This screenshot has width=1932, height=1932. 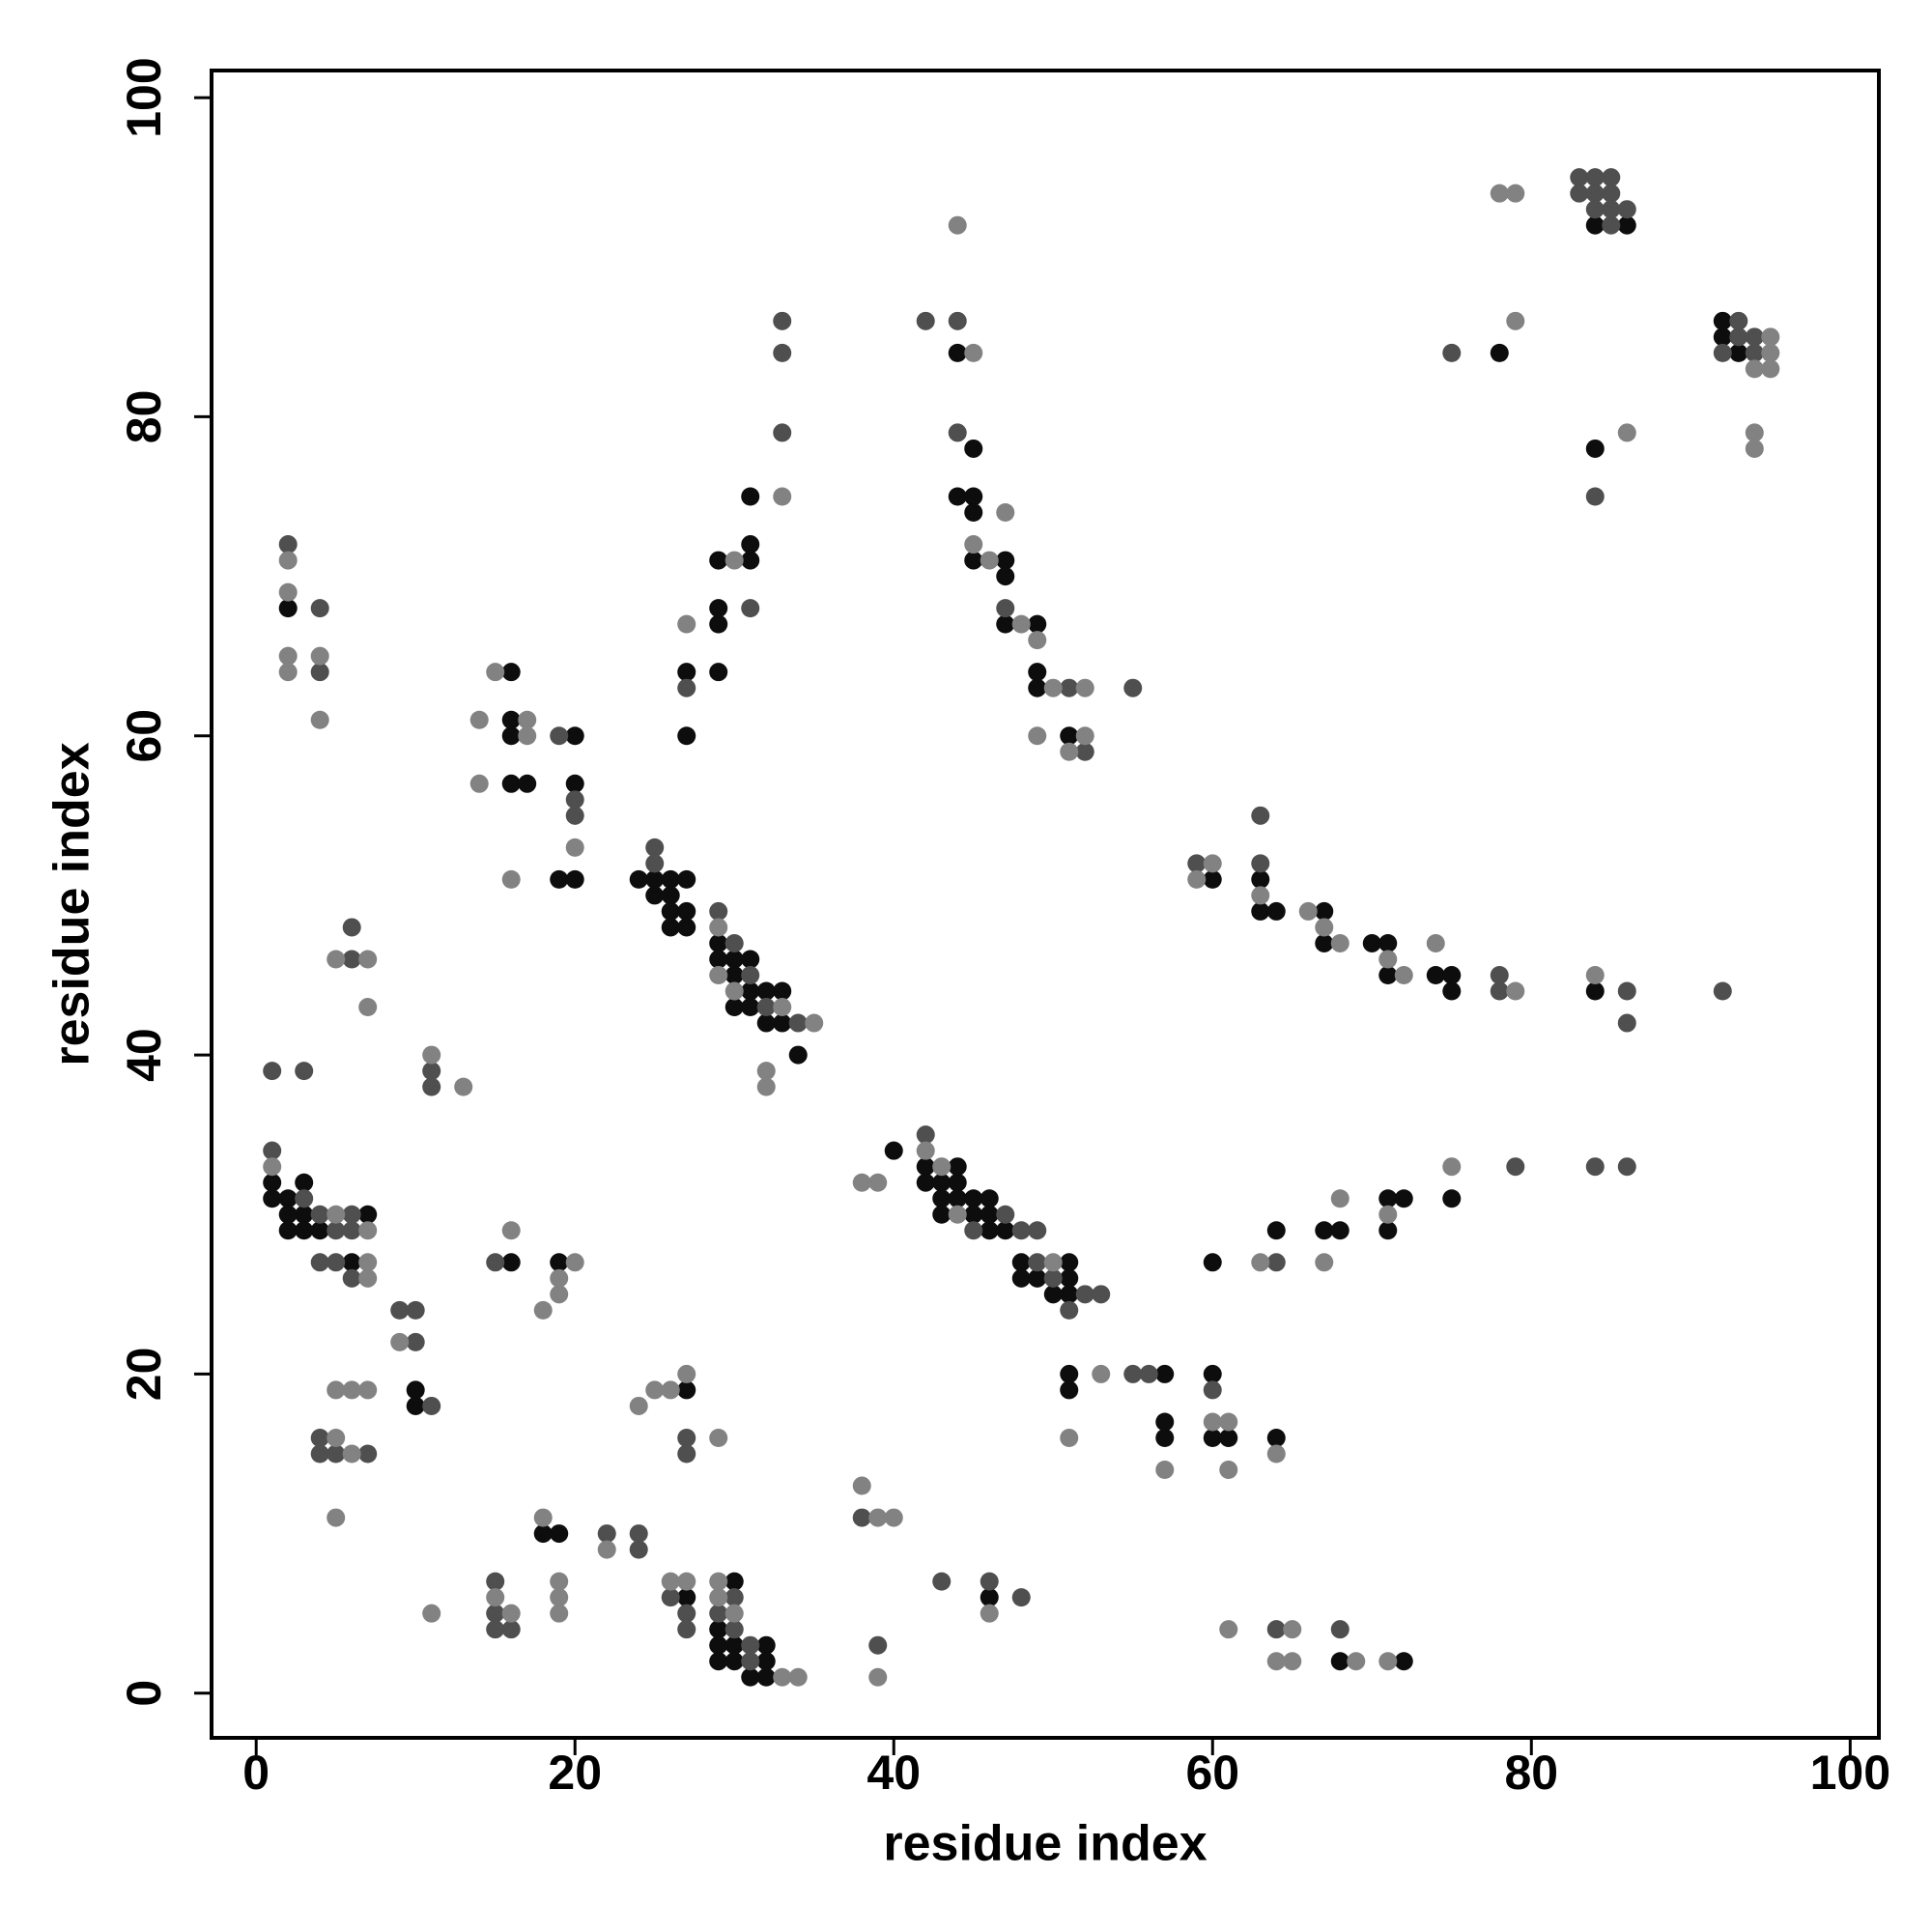 What do you see at coordinates (256, 1773) in the screenshot?
I see `x-tick-label: 0` at bounding box center [256, 1773].